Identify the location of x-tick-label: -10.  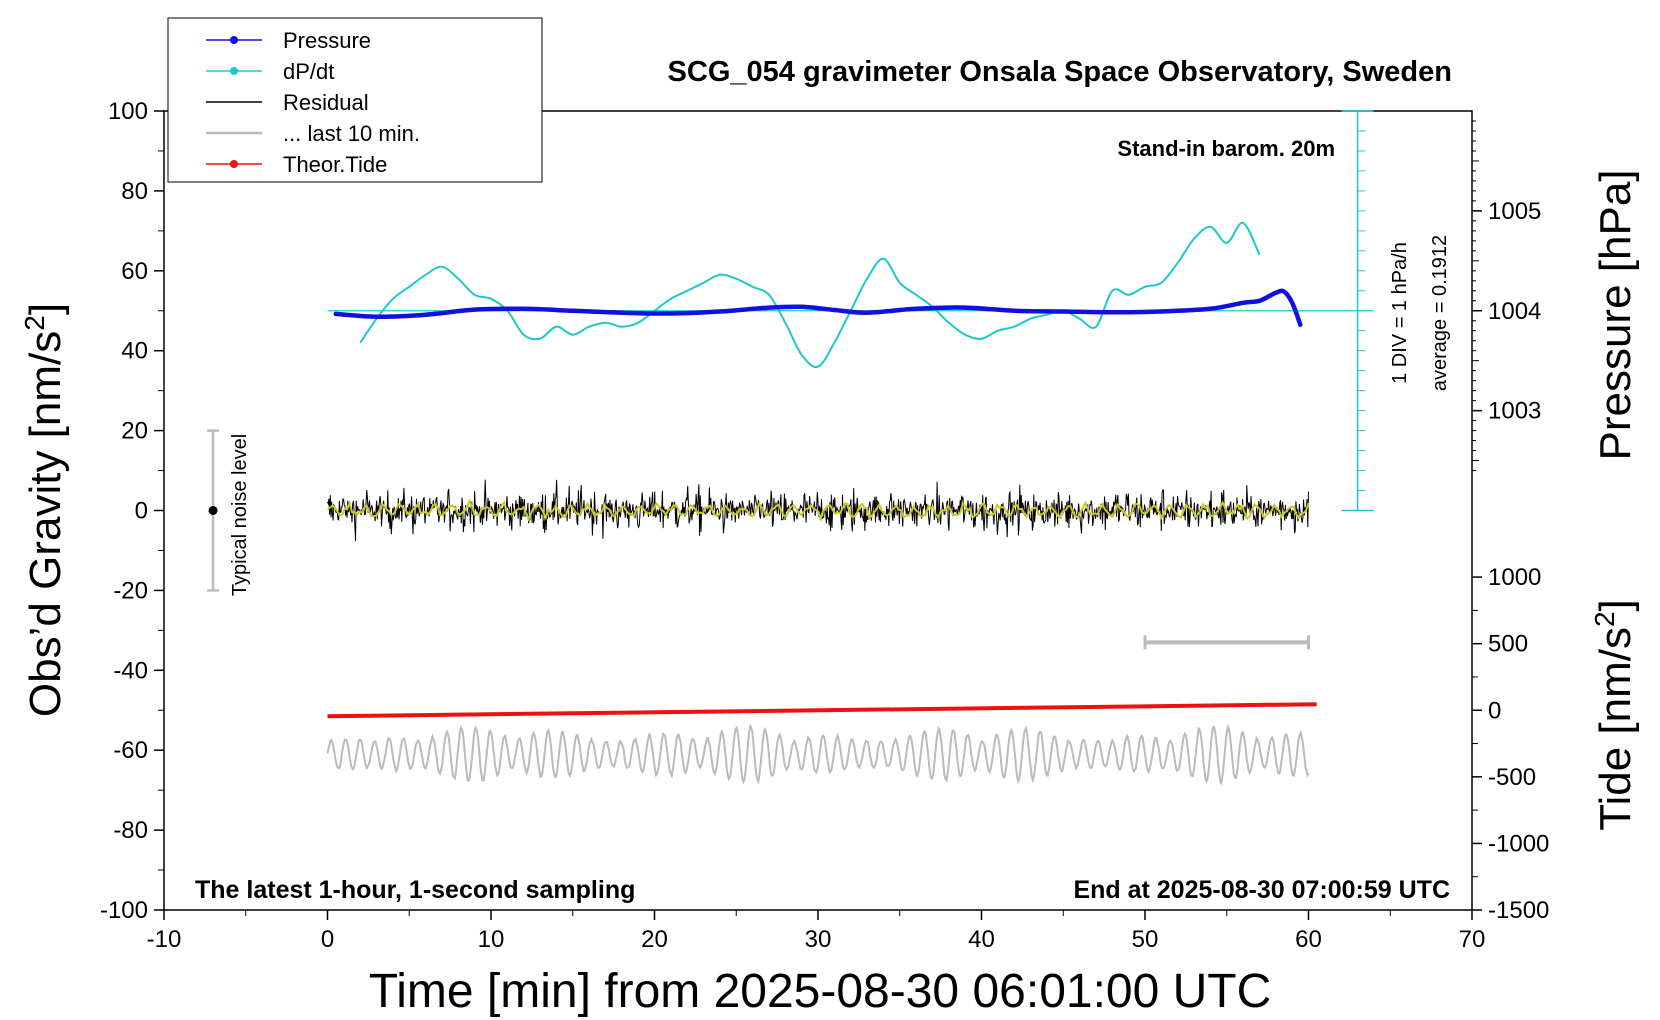
(164, 939).